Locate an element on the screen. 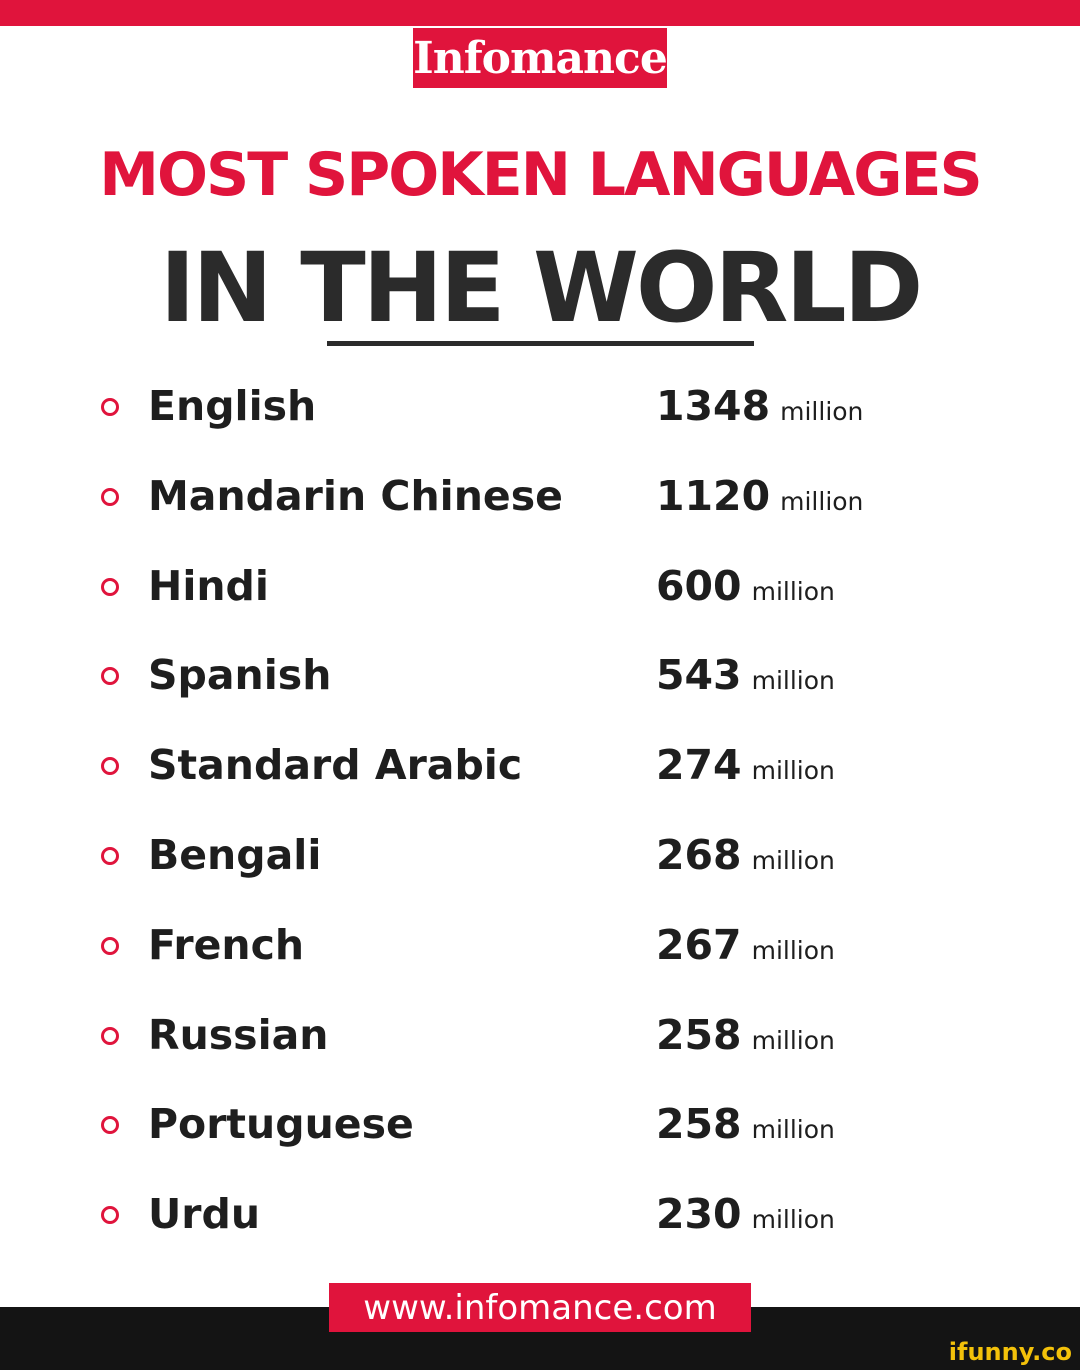 The height and width of the screenshot is (1370, 1080). language-name: Urdu is located at coordinates (204, 1214).